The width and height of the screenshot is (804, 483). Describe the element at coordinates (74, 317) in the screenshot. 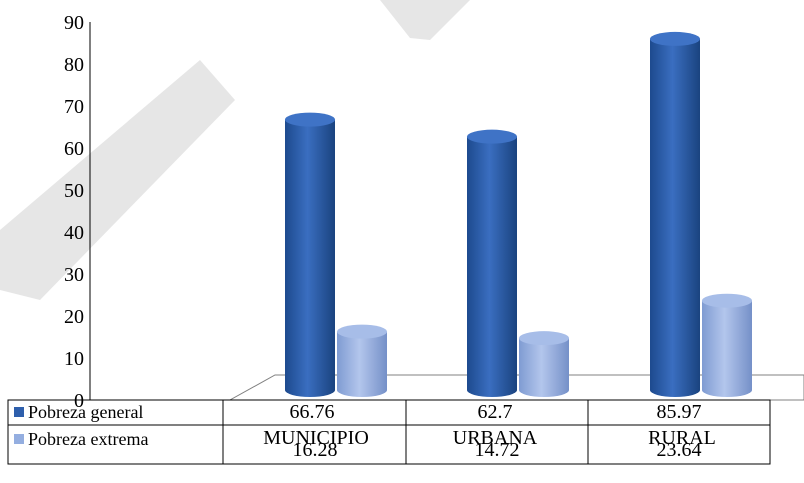

I see `y-tick-label: 20` at that location.